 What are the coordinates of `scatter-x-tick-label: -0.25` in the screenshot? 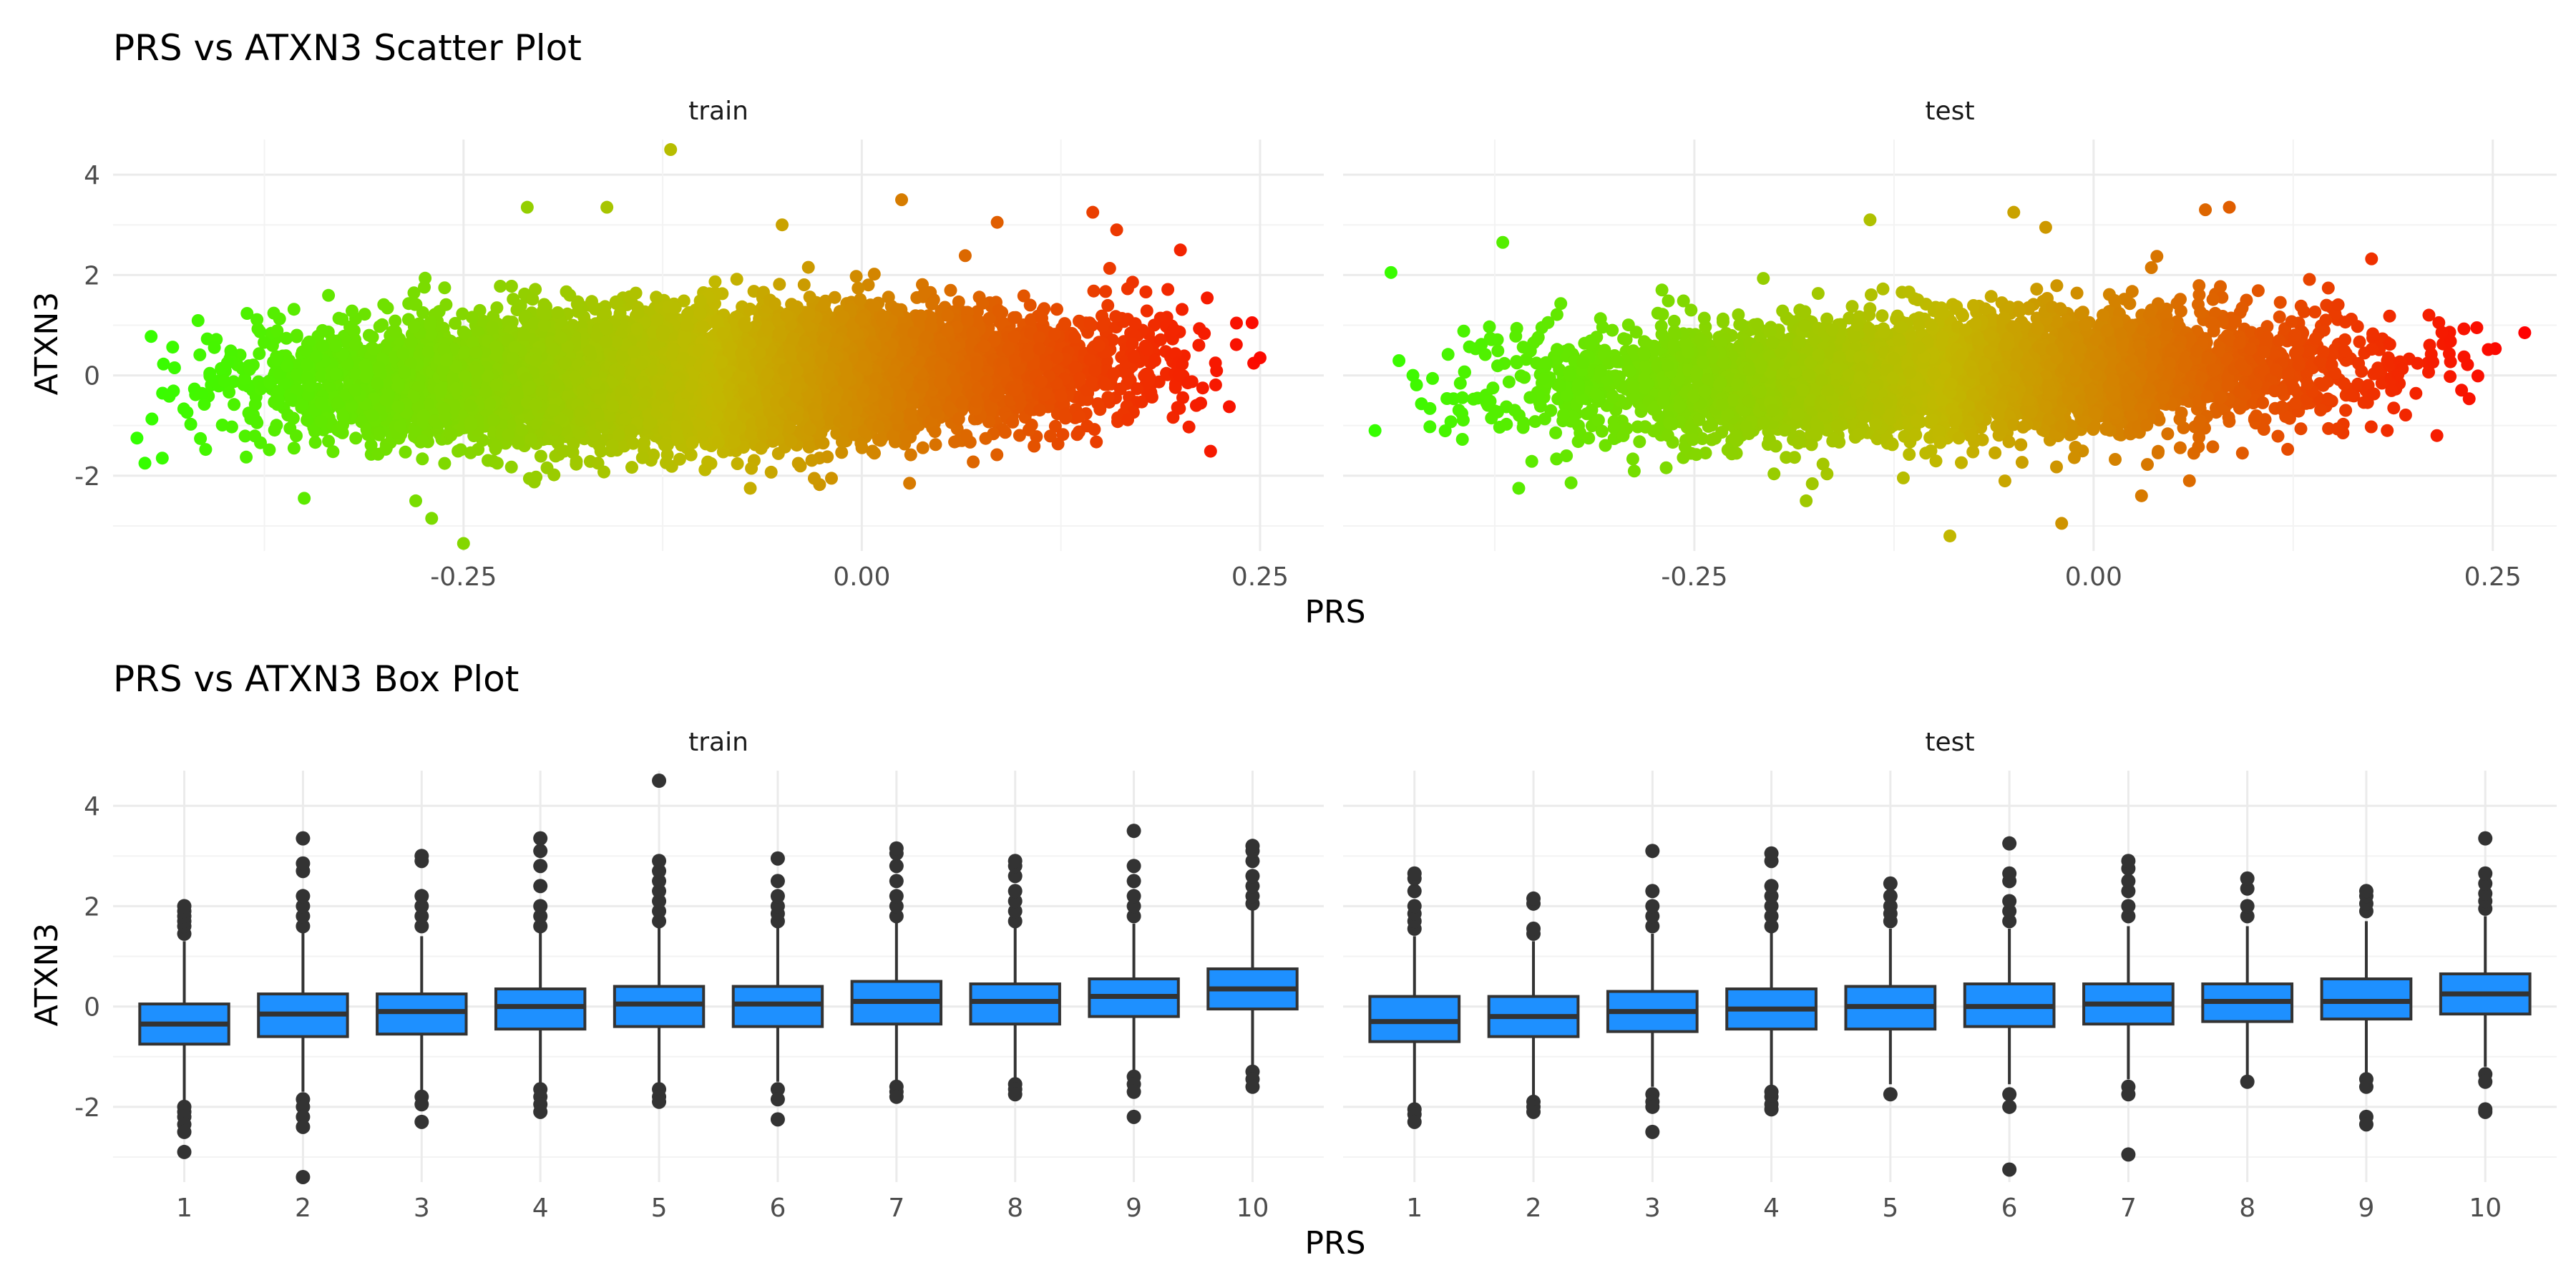 It's located at (463, 577).